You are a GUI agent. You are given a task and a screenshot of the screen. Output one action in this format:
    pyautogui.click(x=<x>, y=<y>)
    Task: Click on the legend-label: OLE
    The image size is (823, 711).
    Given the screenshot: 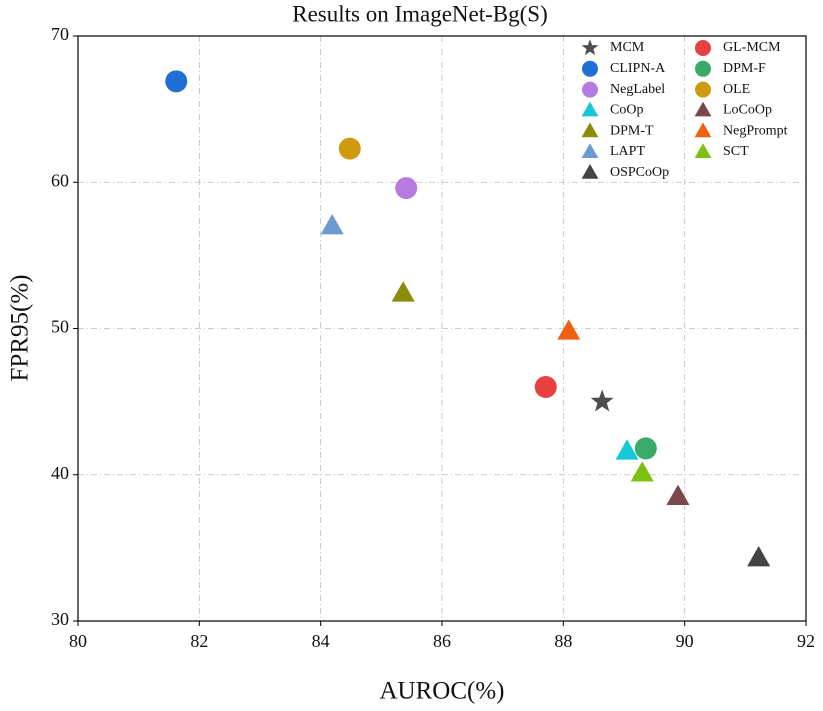 What is the action you would take?
    pyautogui.click(x=736, y=89)
    